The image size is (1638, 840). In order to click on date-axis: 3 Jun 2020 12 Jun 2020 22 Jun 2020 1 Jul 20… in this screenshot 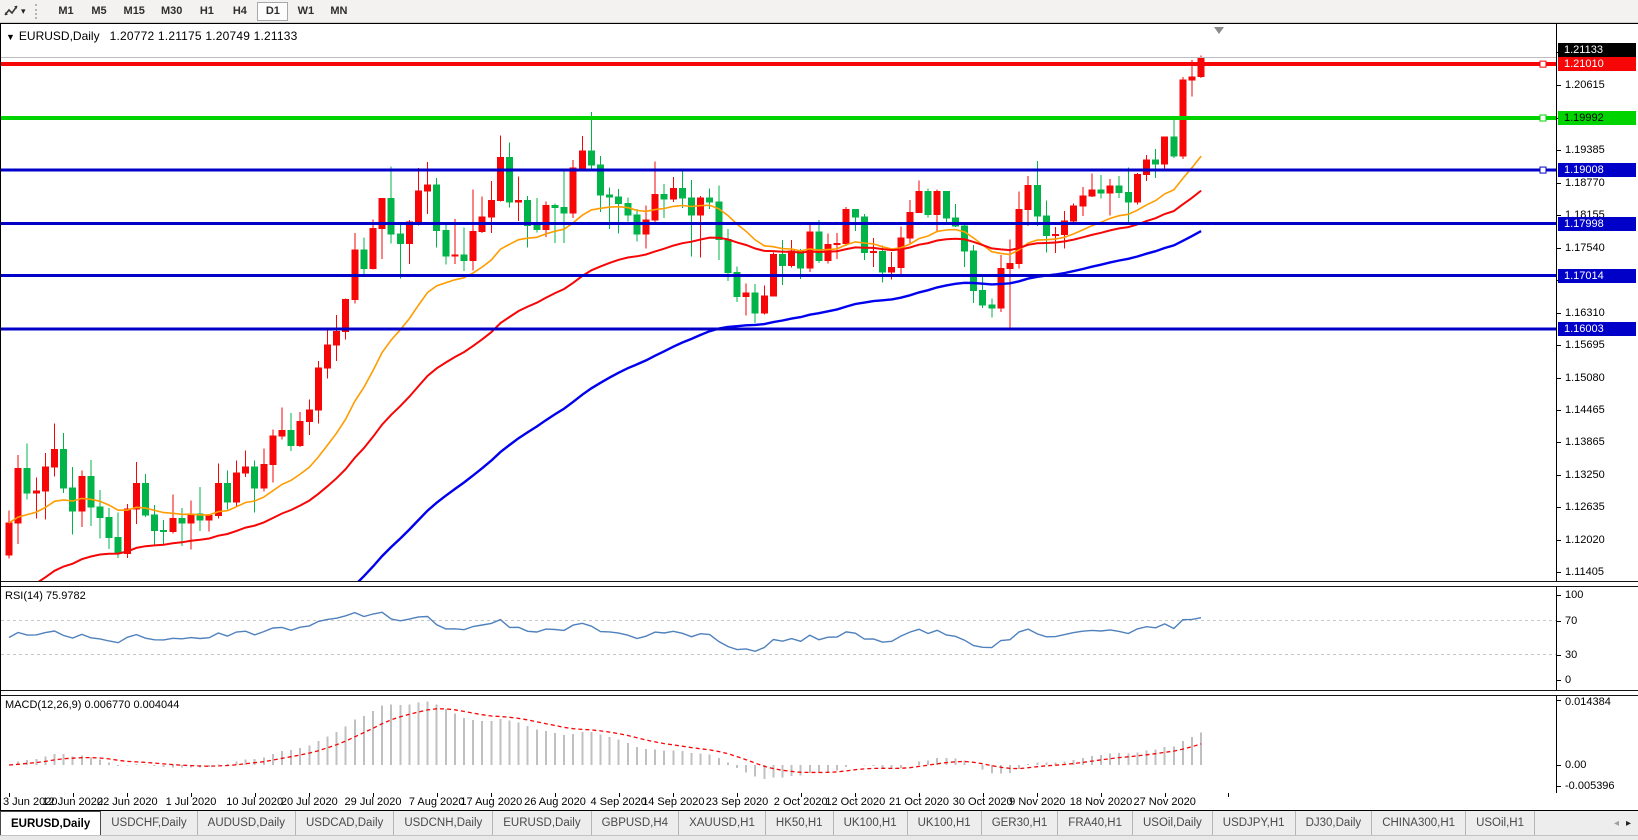, I will do `click(819, 802)`.